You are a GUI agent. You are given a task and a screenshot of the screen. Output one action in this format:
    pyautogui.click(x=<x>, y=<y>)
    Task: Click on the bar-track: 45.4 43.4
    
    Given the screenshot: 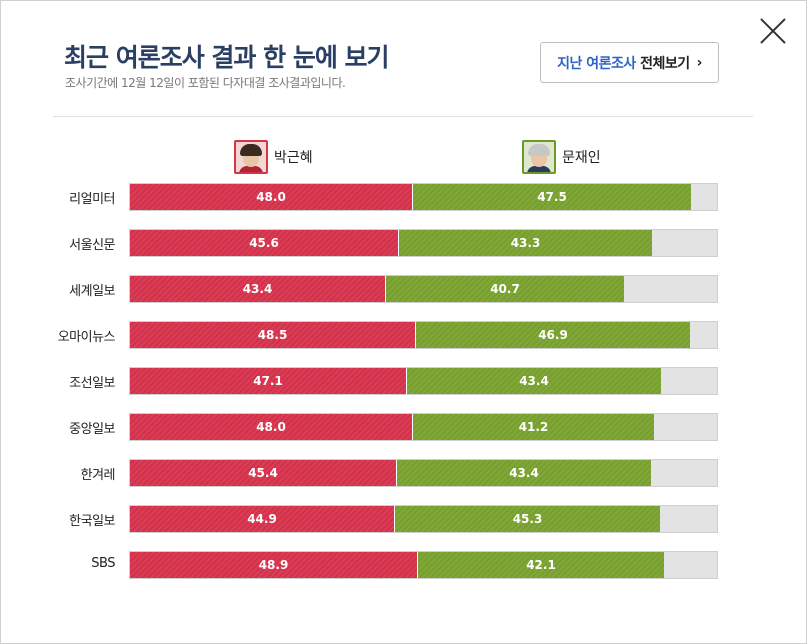 What is the action you would take?
    pyautogui.click(x=423, y=473)
    